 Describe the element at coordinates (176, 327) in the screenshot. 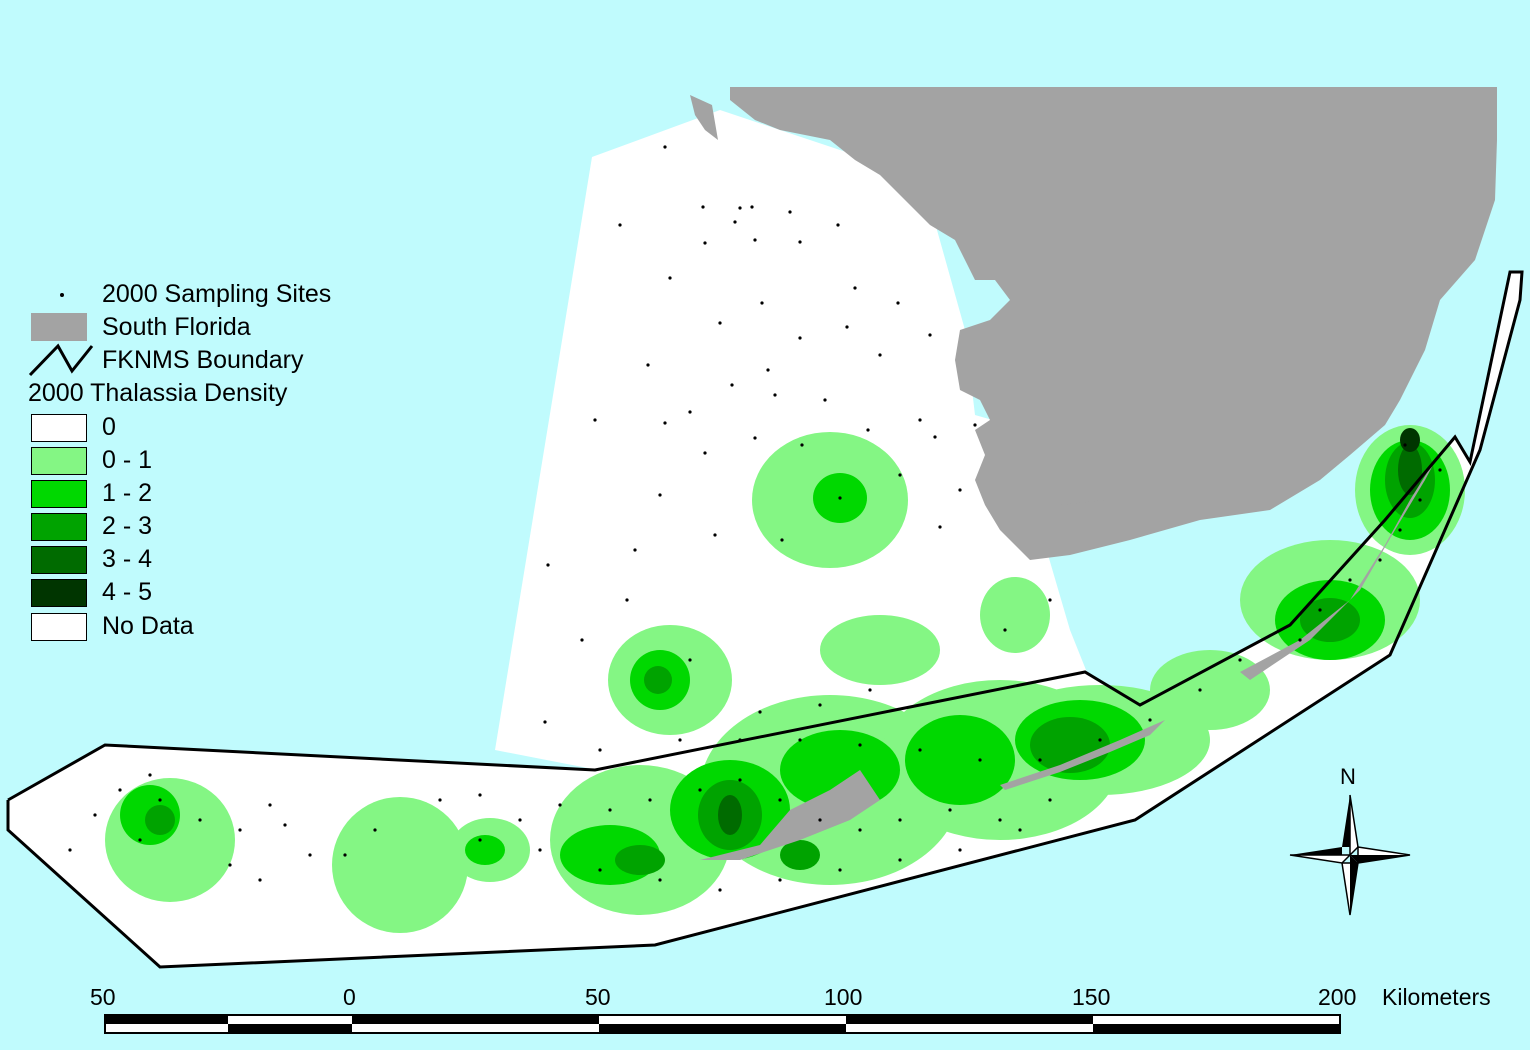

I see `legend-label-south-florida: South Florida` at that location.